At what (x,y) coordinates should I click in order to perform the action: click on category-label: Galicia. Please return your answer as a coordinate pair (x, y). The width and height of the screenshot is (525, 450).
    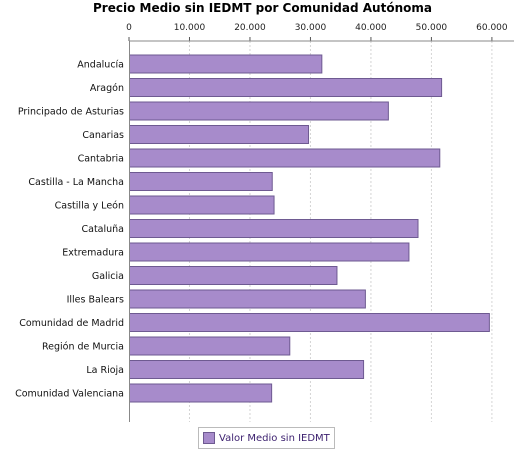
    Looking at the image, I should click on (108, 276).